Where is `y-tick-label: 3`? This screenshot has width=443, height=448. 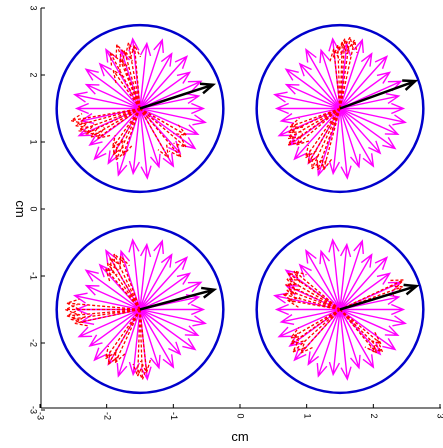
y-tick-label: 3 is located at coordinates (34, 7).